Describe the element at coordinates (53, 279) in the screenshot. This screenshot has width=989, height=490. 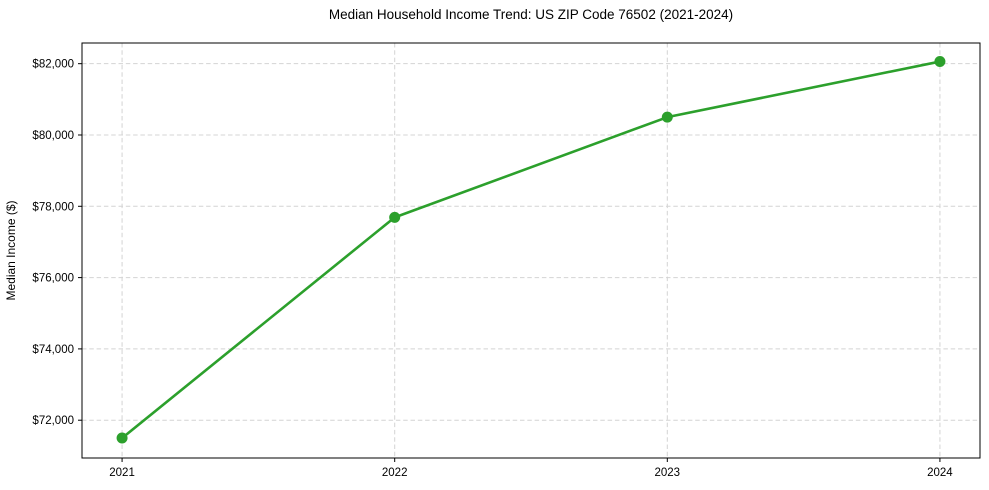
I see `y-tick-label: $76,000` at that location.